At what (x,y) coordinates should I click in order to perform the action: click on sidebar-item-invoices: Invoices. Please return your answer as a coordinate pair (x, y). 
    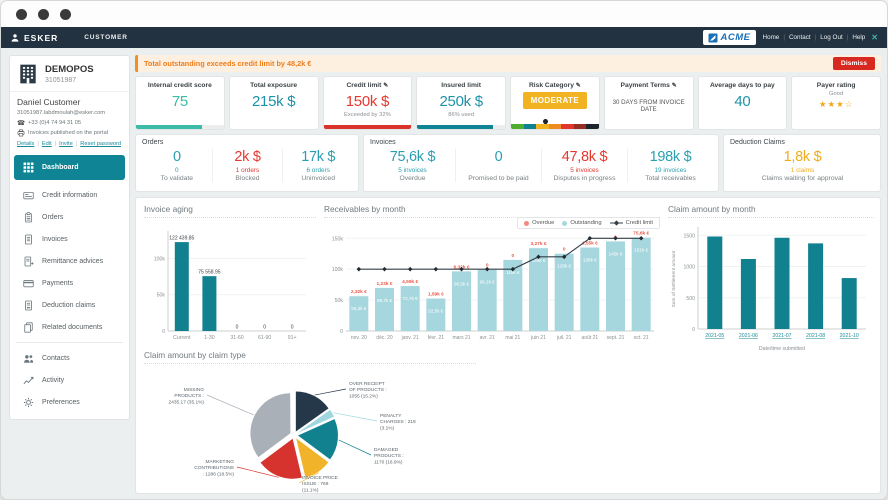
    Looking at the image, I should click on (69, 239).